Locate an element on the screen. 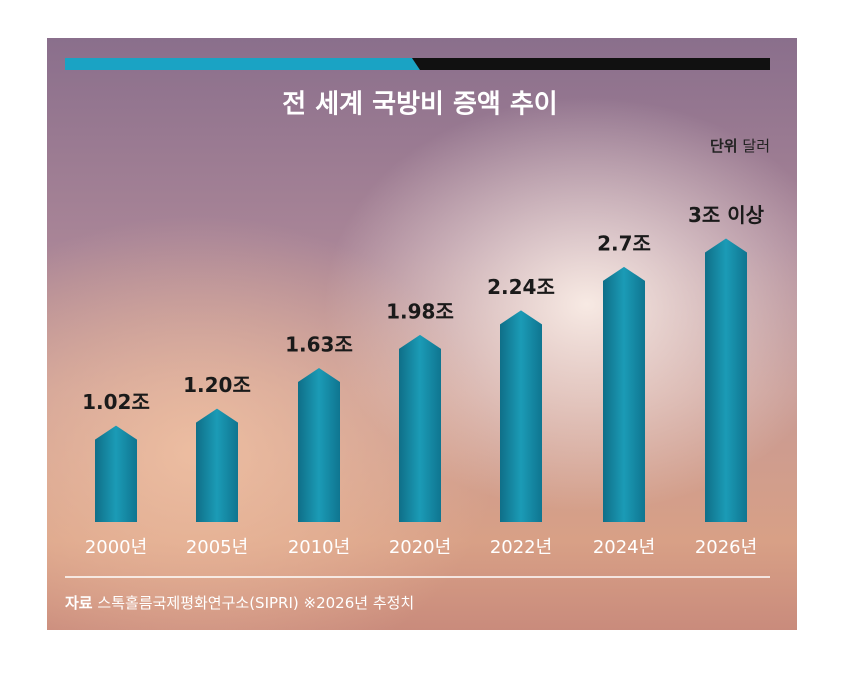  source-line: 자료 스톡홀름국제평화연구소(SIPRI) ※2026년 추정치 is located at coordinates (239, 603).